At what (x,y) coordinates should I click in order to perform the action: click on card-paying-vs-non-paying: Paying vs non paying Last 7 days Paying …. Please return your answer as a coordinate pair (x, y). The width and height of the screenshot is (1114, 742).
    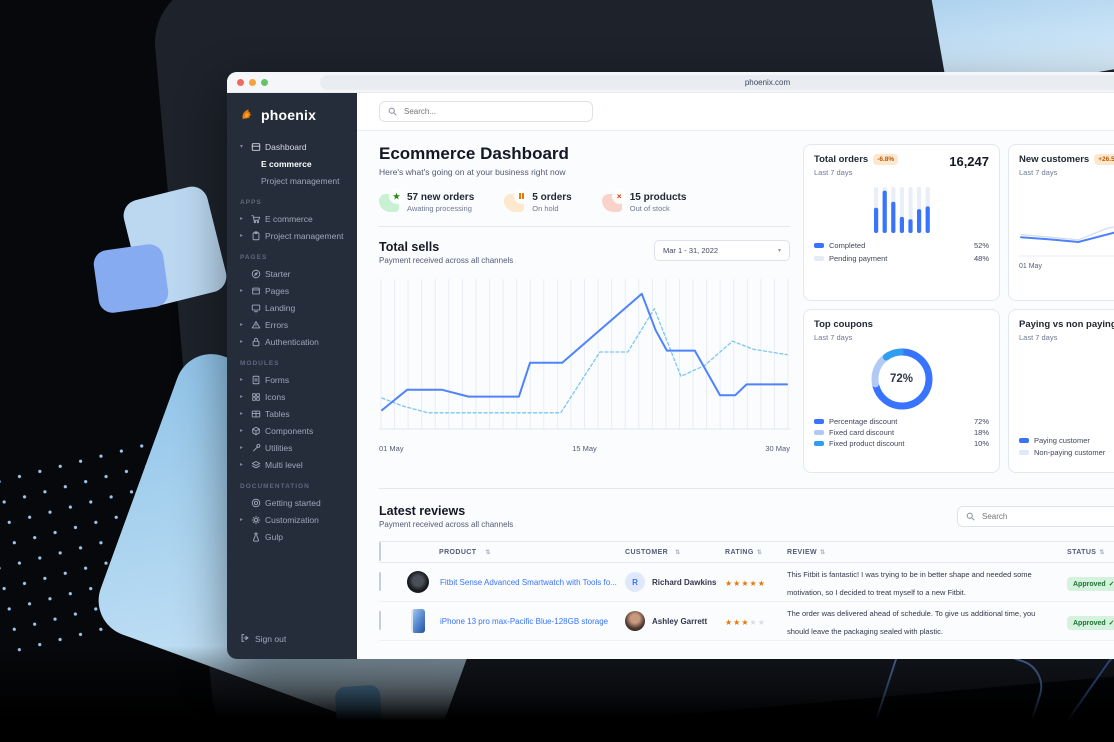
    Looking at the image, I should click on (1061, 391).